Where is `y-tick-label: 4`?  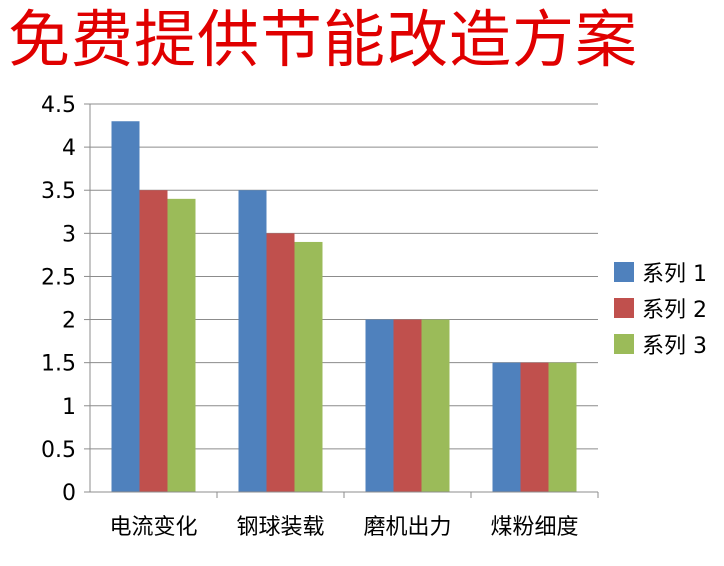 y-tick-label: 4 is located at coordinates (69, 148).